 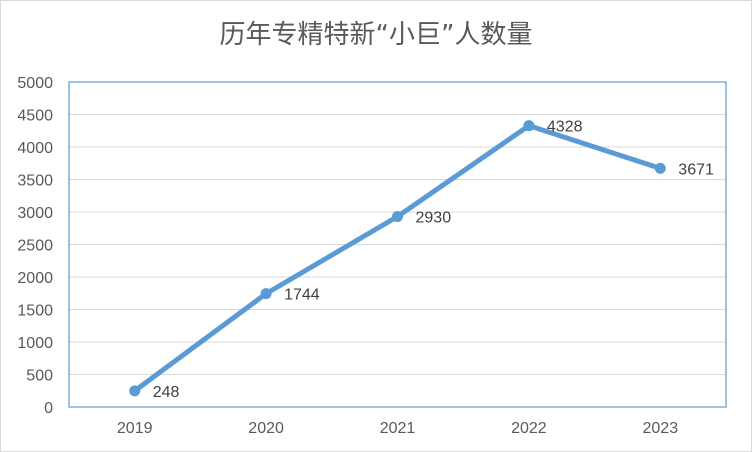 What do you see at coordinates (35, 213) in the screenshot?
I see `y-tick-label: 3000` at bounding box center [35, 213].